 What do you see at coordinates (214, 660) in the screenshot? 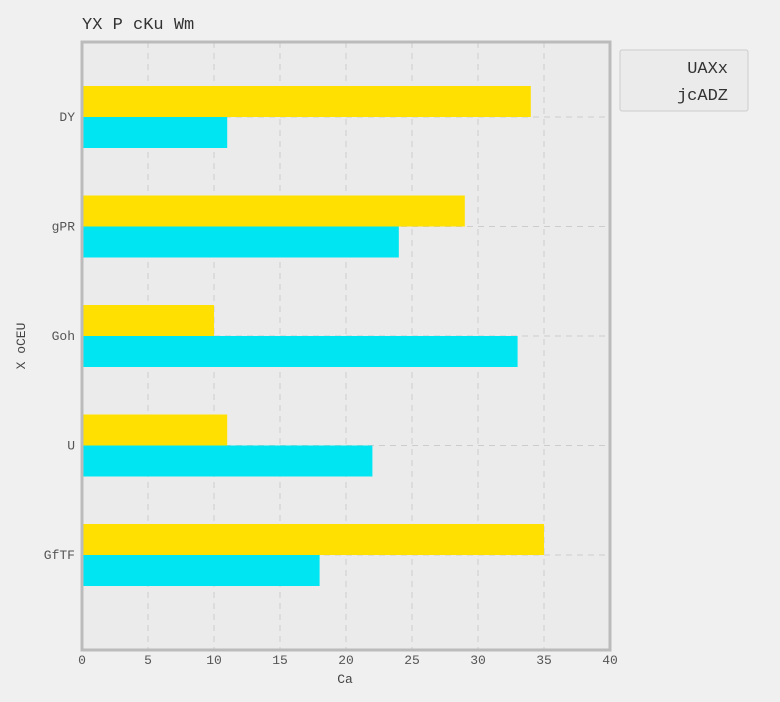
I see `x-tick-label: 10` at bounding box center [214, 660].